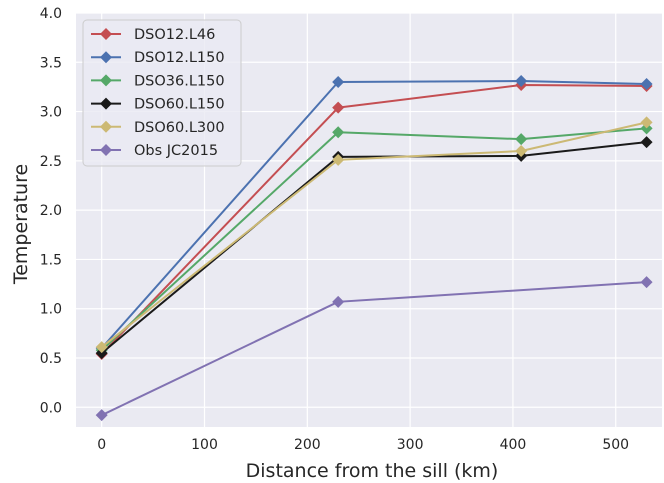 This screenshot has width=664, height=483. I want to click on y-tick-label: 1.5, so click(51, 260).